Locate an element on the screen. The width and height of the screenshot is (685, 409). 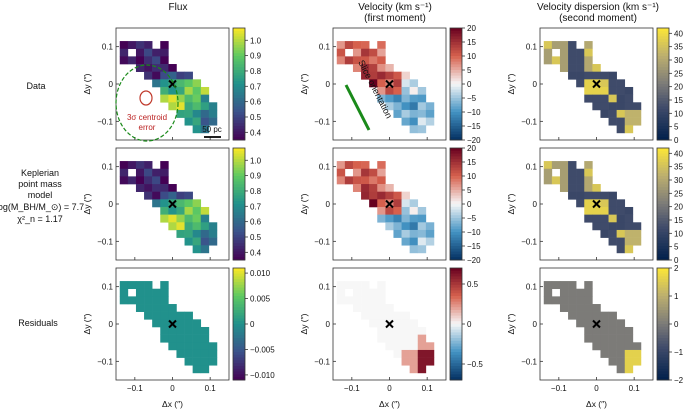
x-tick-label: 0 is located at coordinates (172, 388).